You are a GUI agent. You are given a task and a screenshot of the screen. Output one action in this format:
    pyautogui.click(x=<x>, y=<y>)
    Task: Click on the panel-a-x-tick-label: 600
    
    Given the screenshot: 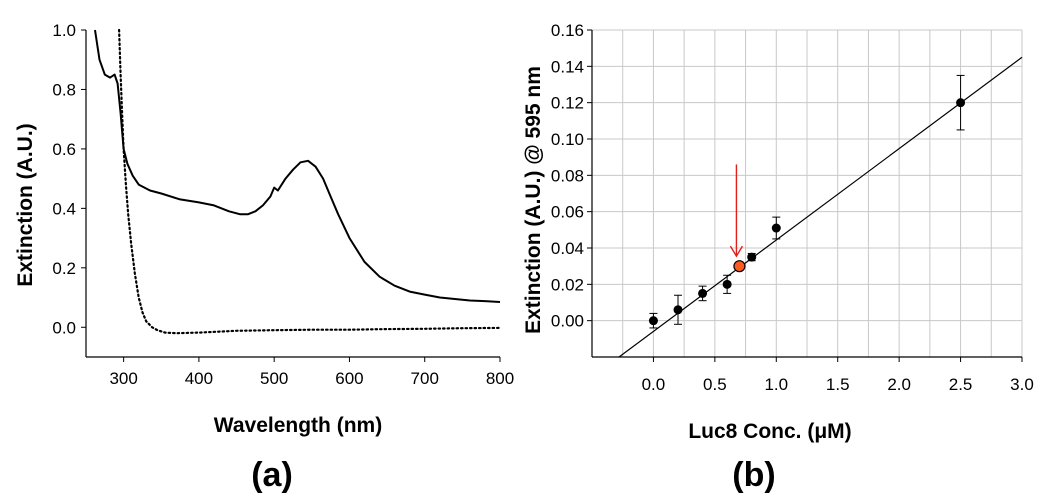 What is the action you would take?
    pyautogui.click(x=349, y=378)
    